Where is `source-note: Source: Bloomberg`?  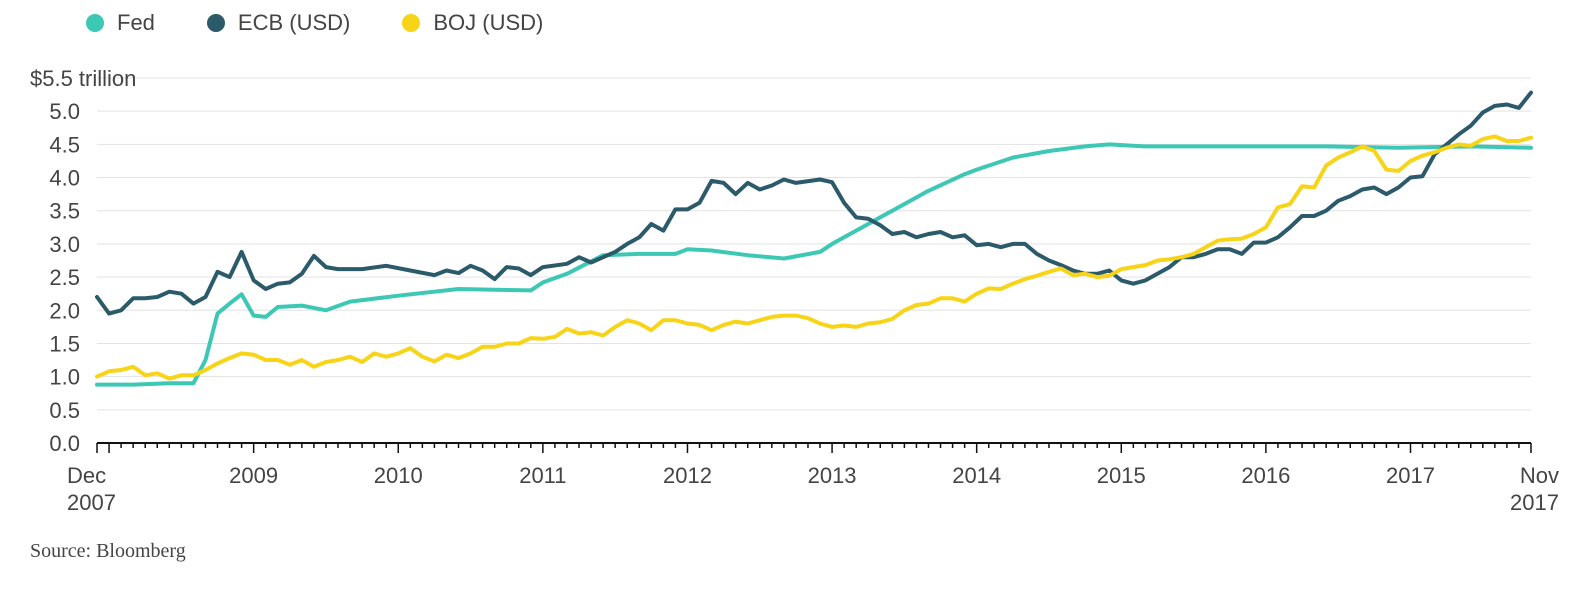 source-note: Source: Bloomberg is located at coordinates (108, 551).